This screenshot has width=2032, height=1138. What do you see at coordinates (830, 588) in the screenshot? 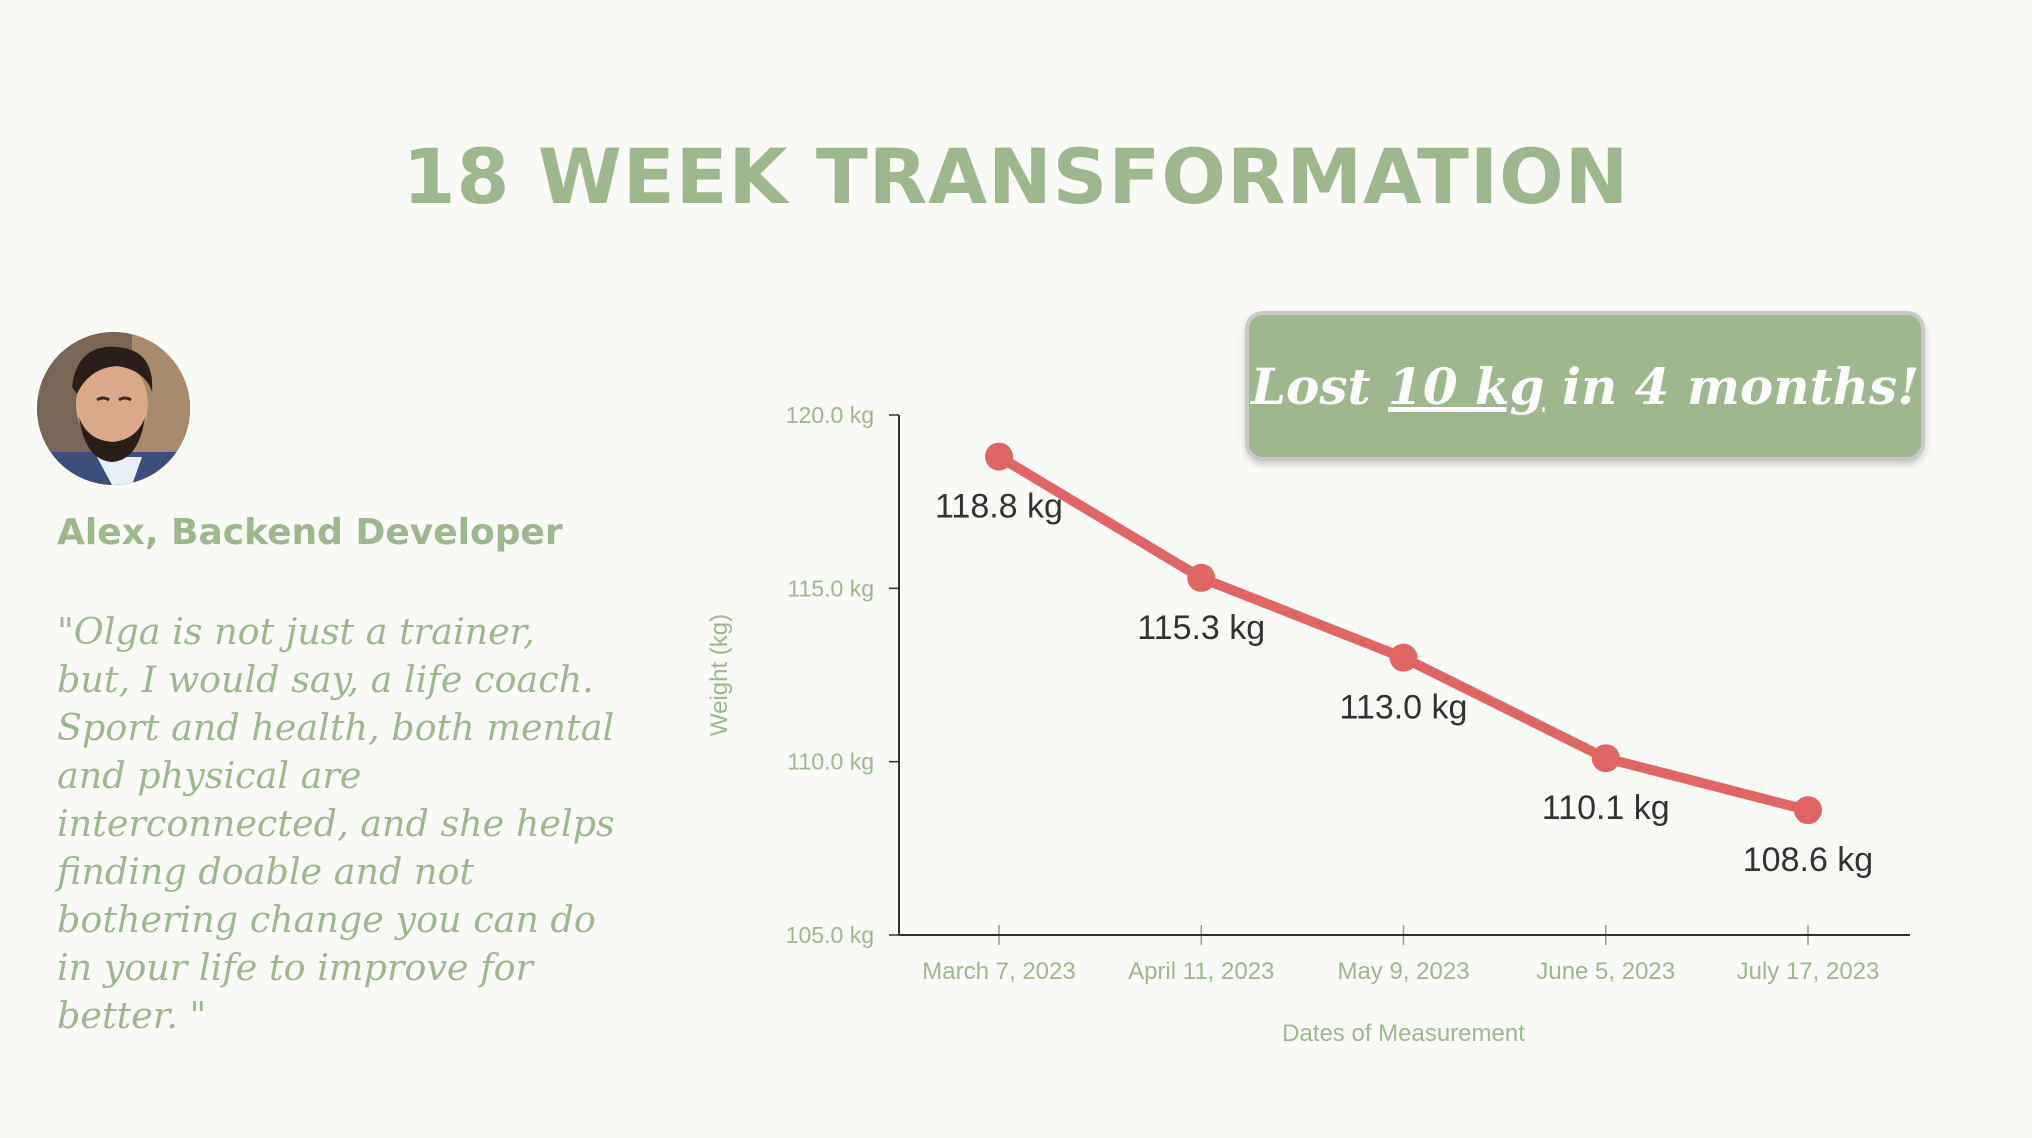
I see `y-tick-label: 115.0 kg` at bounding box center [830, 588].